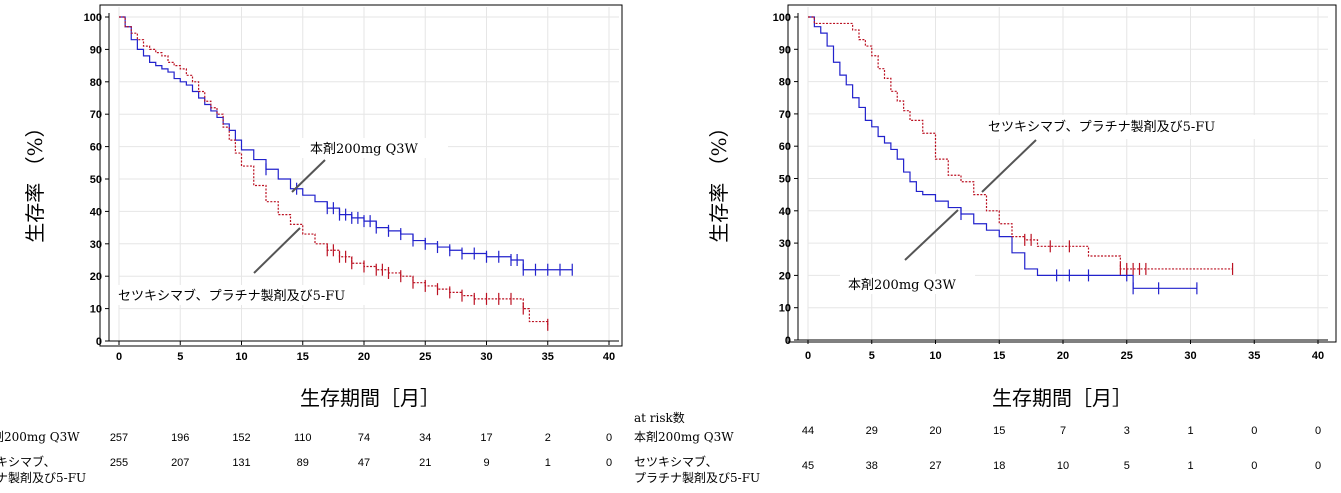 This screenshot has width=1341, height=493. What do you see at coordinates (364, 463) in the screenshot?
I see `left-risk-value-1: 47` at bounding box center [364, 463].